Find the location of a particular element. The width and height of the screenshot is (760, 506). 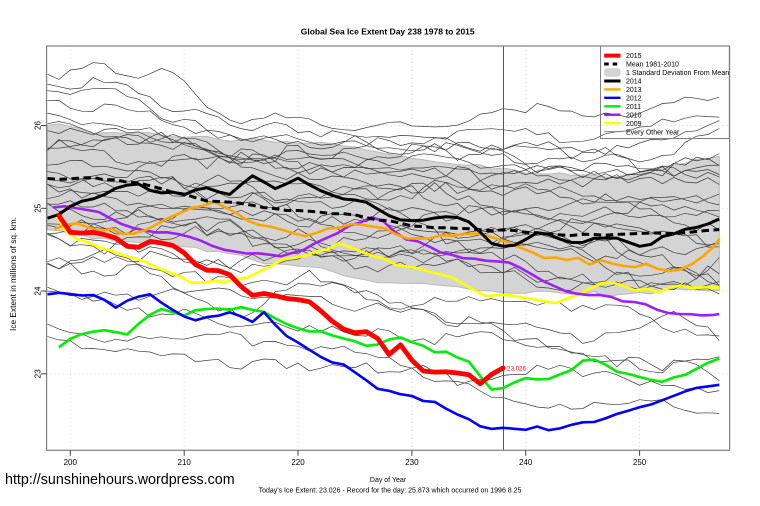

svg-text:http://sunshinehours.wordpress: http://sunshinehours.wordpress.com is located at coordinates (120, 480).